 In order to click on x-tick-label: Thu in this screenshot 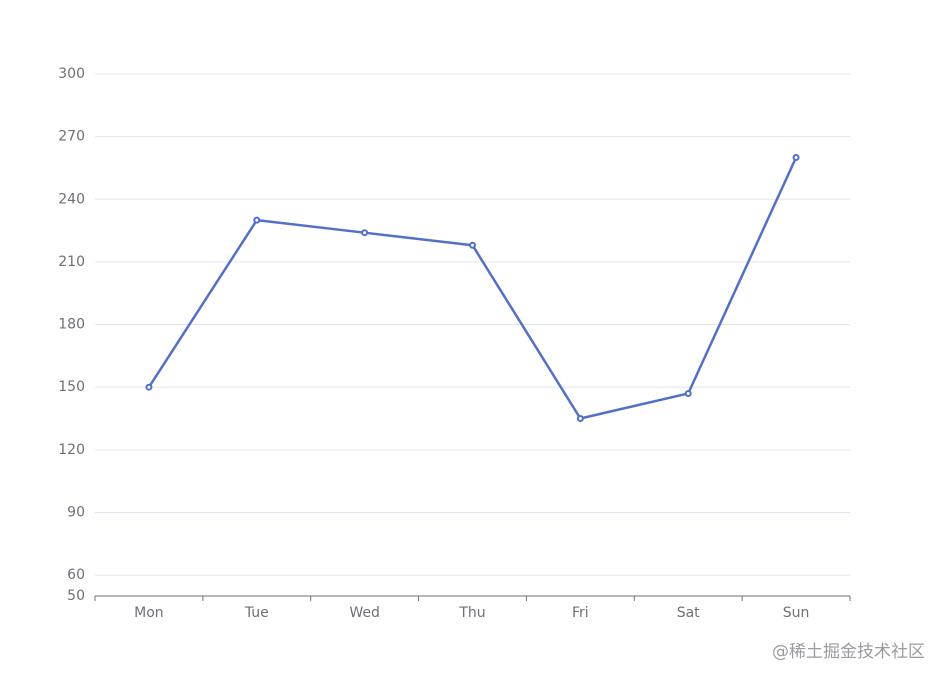, I will do `click(471, 613)`.